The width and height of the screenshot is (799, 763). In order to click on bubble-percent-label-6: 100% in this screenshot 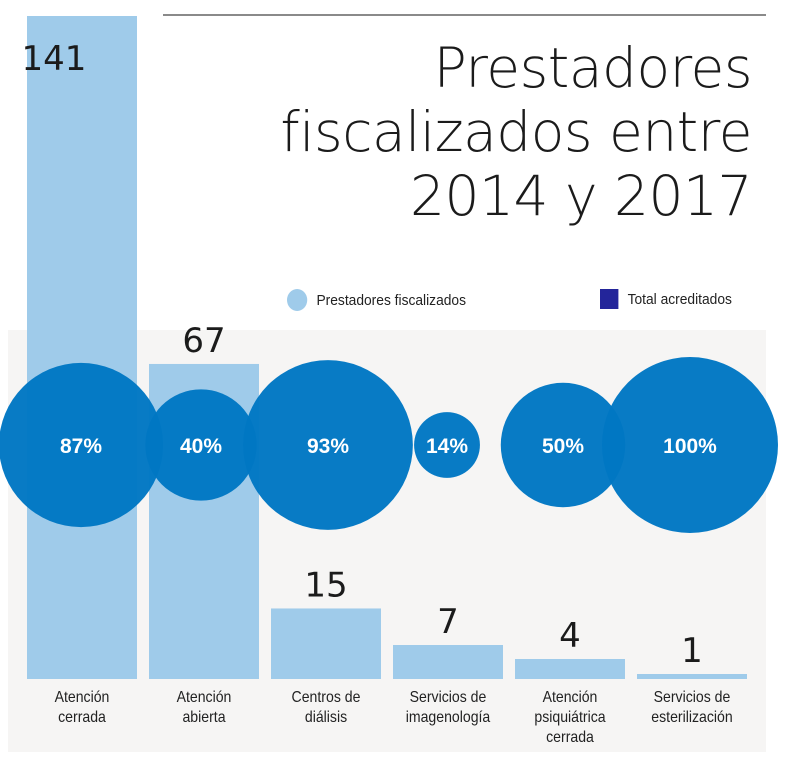, I will do `click(690, 446)`.